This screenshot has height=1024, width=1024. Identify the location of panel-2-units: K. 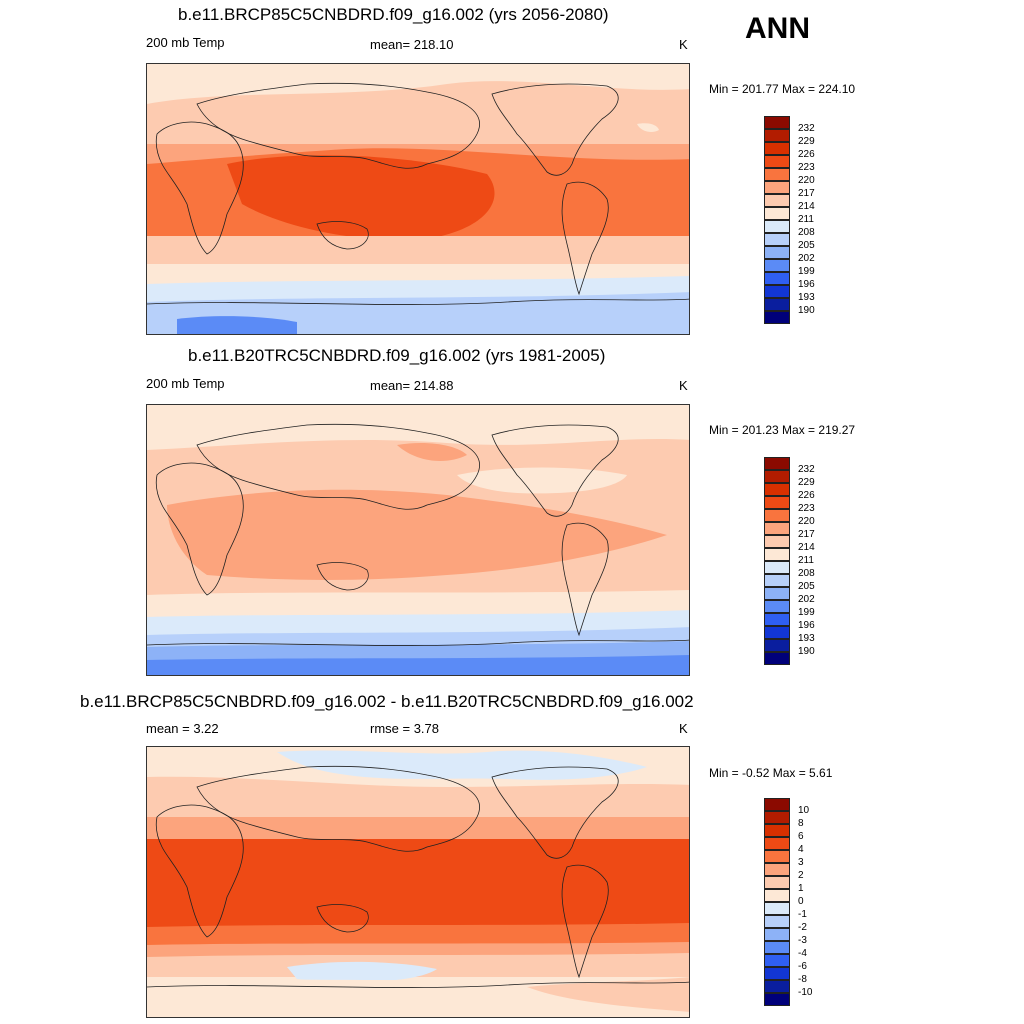
(683, 385).